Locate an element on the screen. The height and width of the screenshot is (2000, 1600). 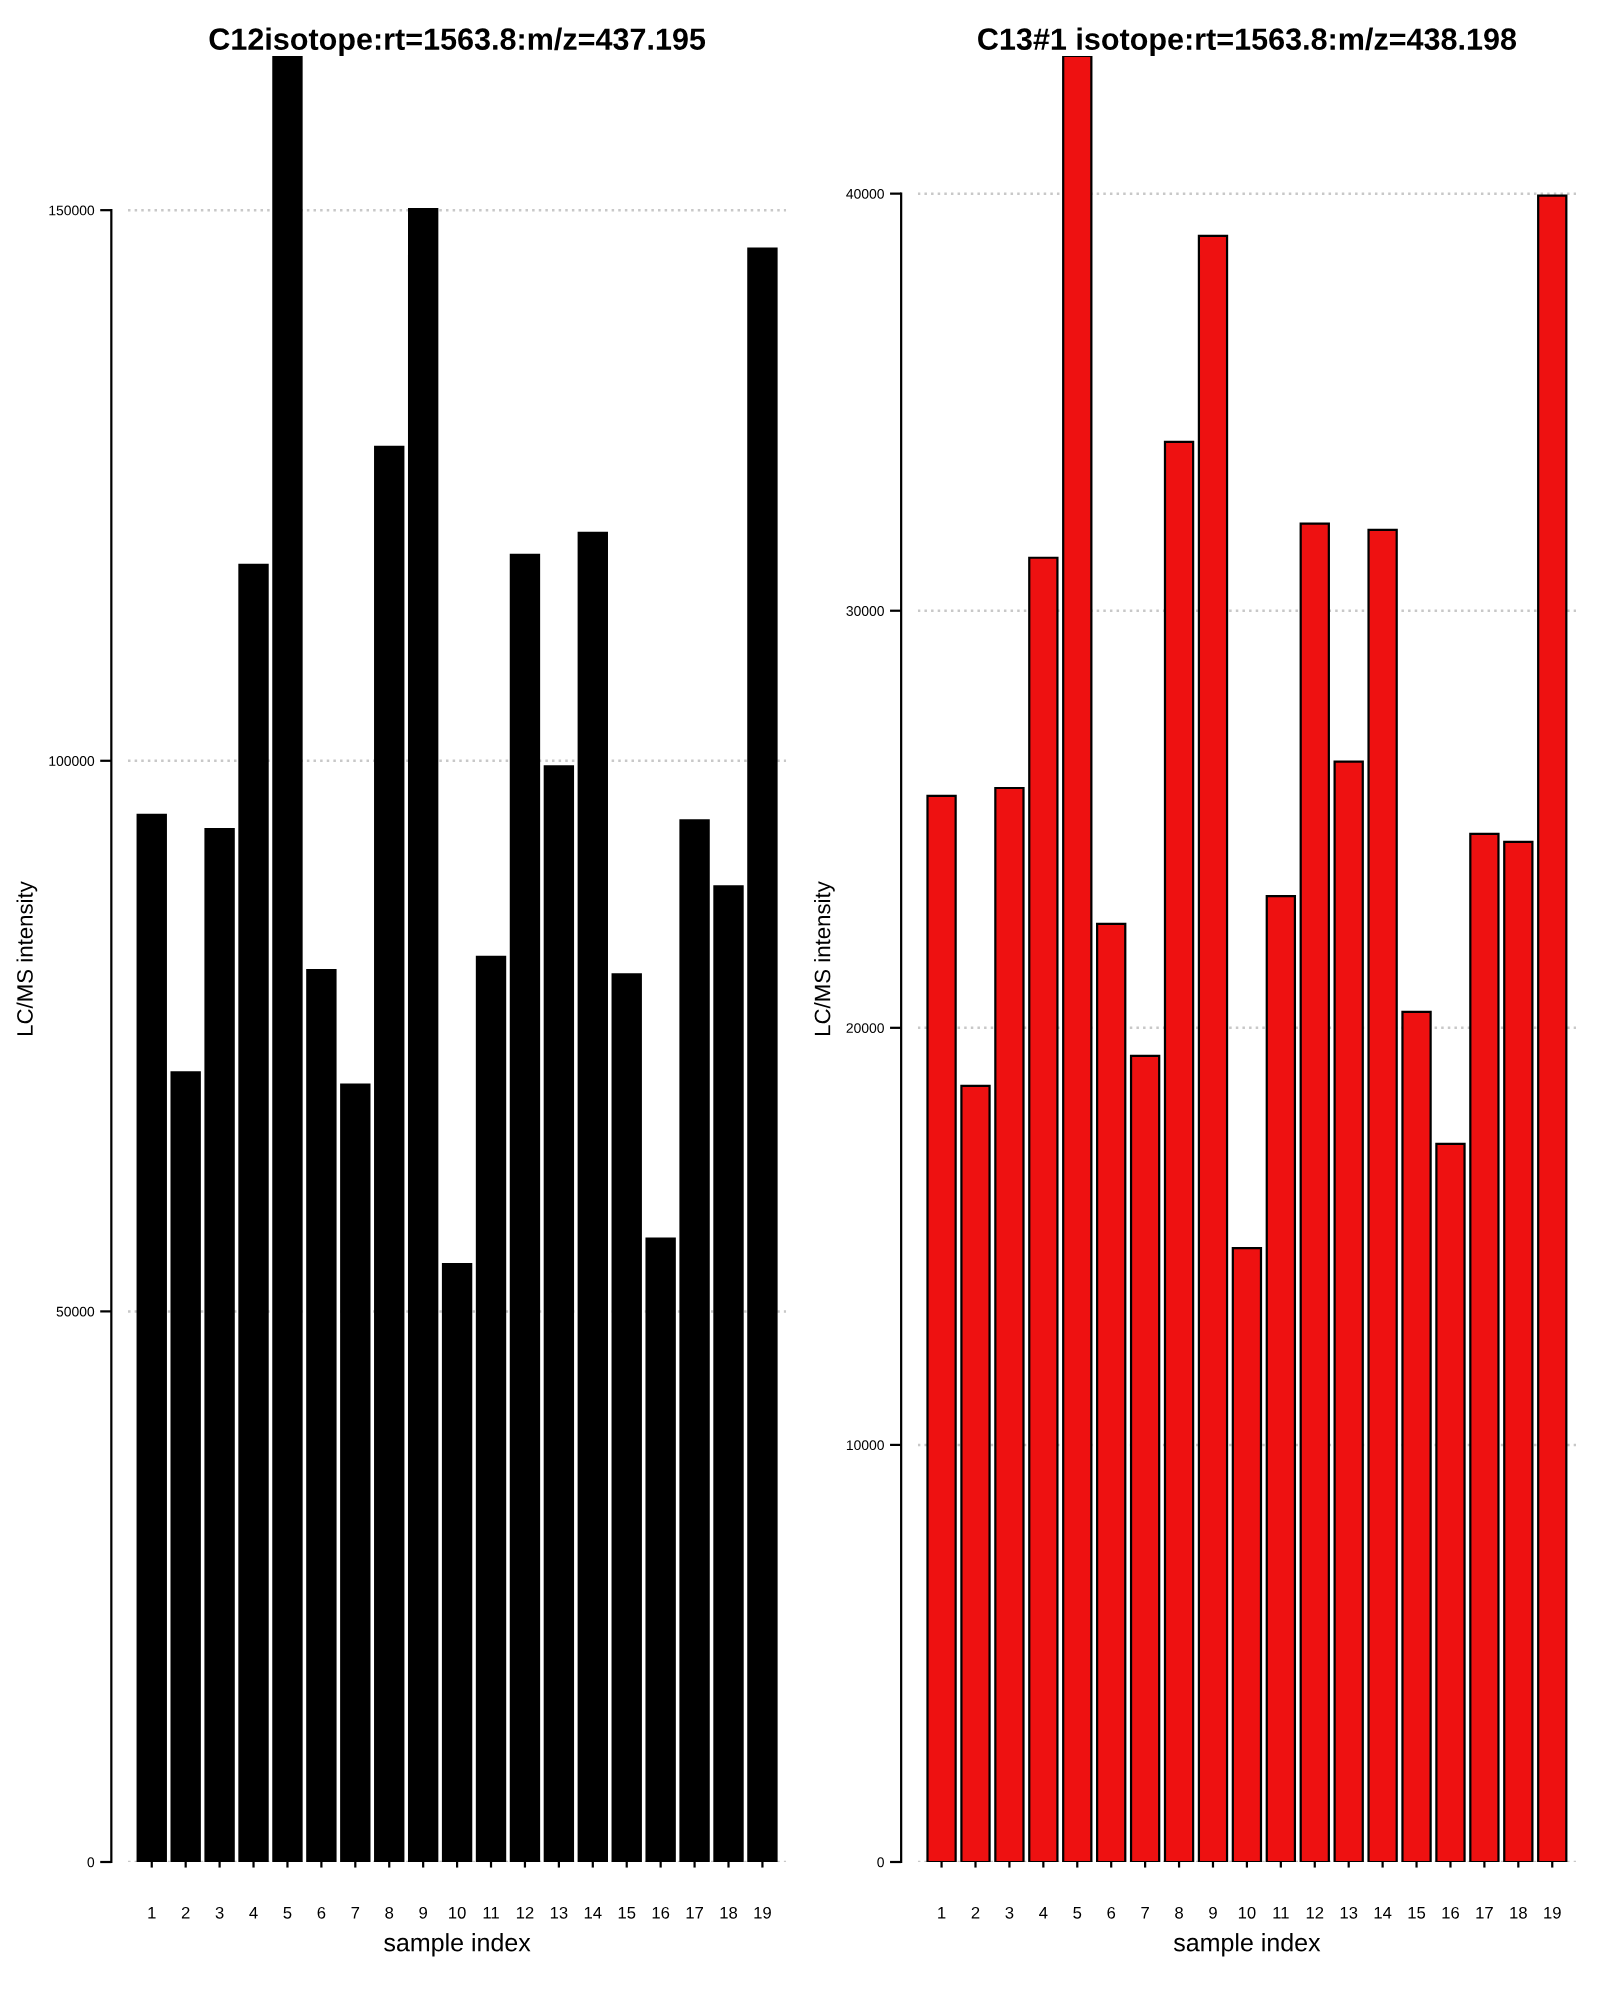
chart-title: C13#1 isotope:rt=1563.8:m/z=438.198 is located at coordinates (1247, 41).